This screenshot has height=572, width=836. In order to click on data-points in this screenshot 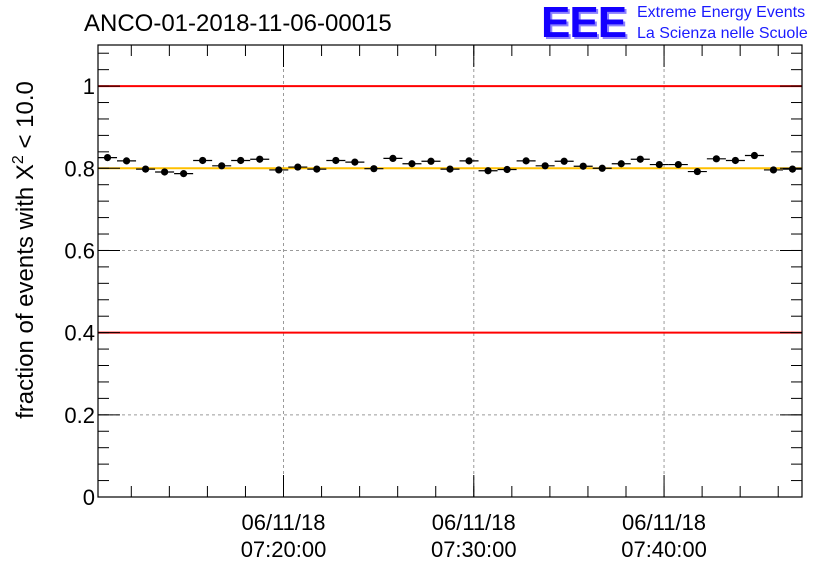, I will do `click(450, 164)`.